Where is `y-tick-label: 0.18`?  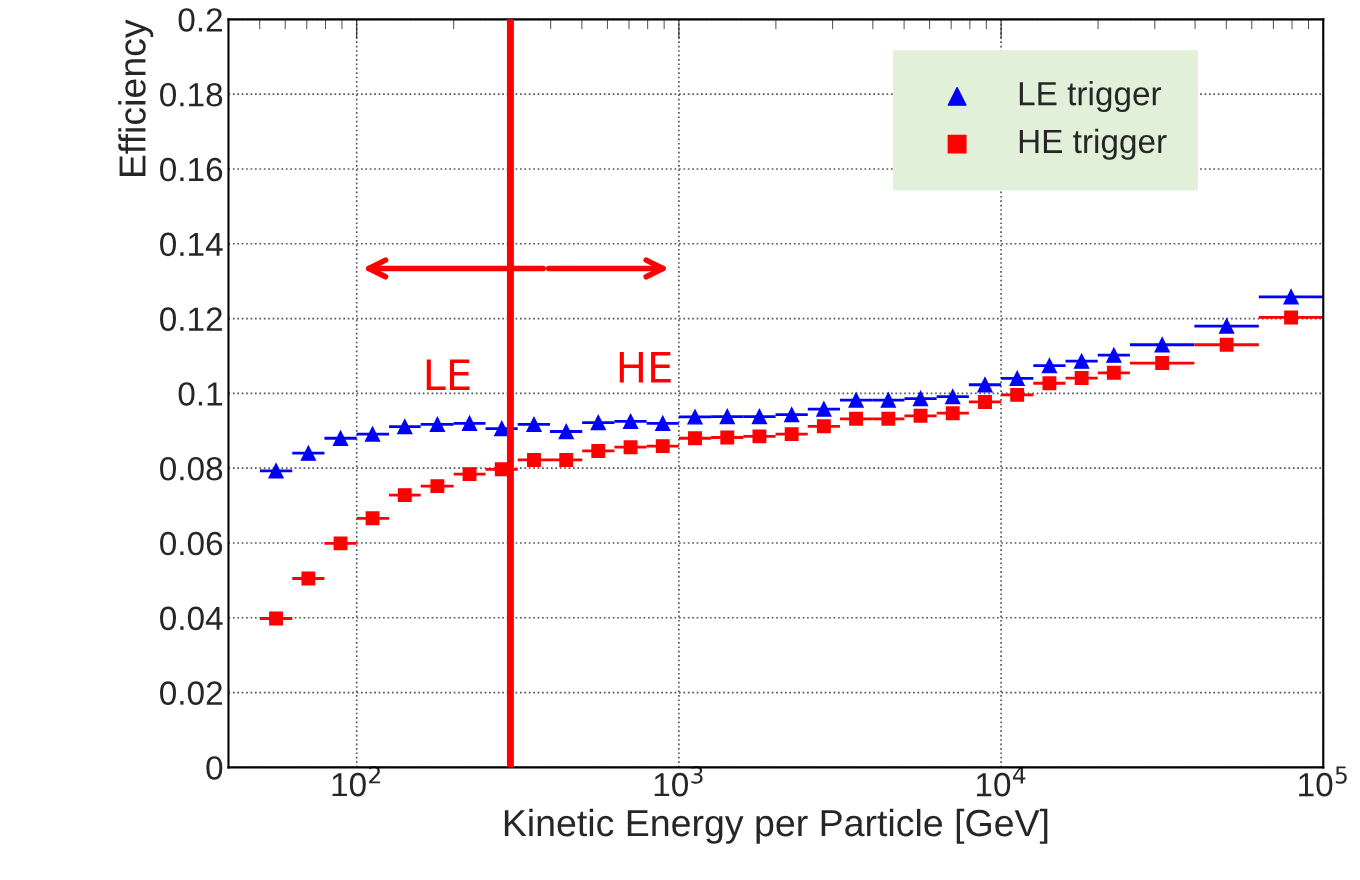
y-tick-label: 0.18 is located at coordinates (191, 94).